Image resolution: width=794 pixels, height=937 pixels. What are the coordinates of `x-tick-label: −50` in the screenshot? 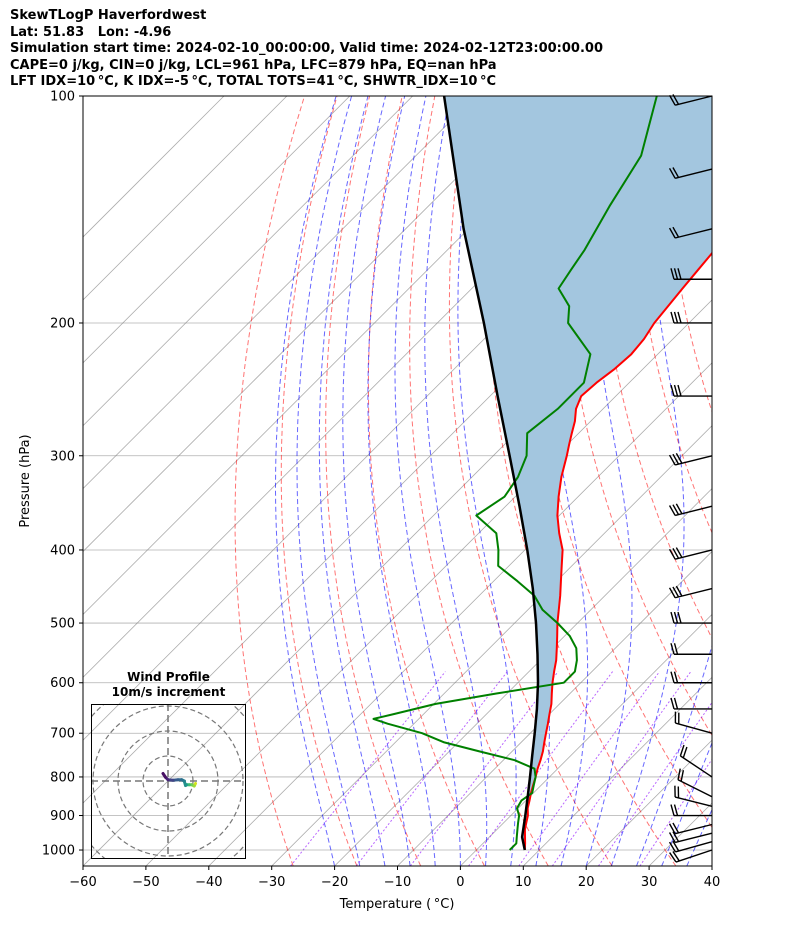 It's located at (145, 882).